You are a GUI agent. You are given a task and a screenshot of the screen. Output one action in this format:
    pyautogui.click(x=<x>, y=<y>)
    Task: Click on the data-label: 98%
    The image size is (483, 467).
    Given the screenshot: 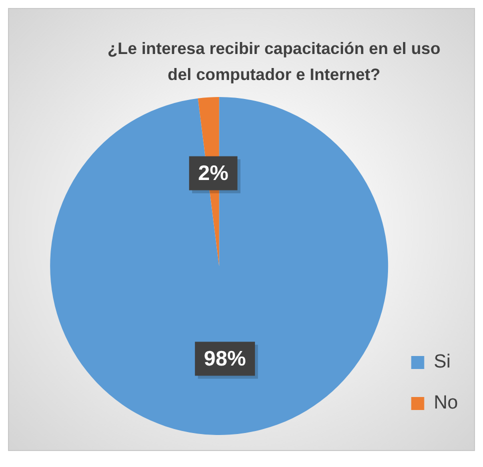 What is the action you would take?
    pyautogui.click(x=225, y=359)
    